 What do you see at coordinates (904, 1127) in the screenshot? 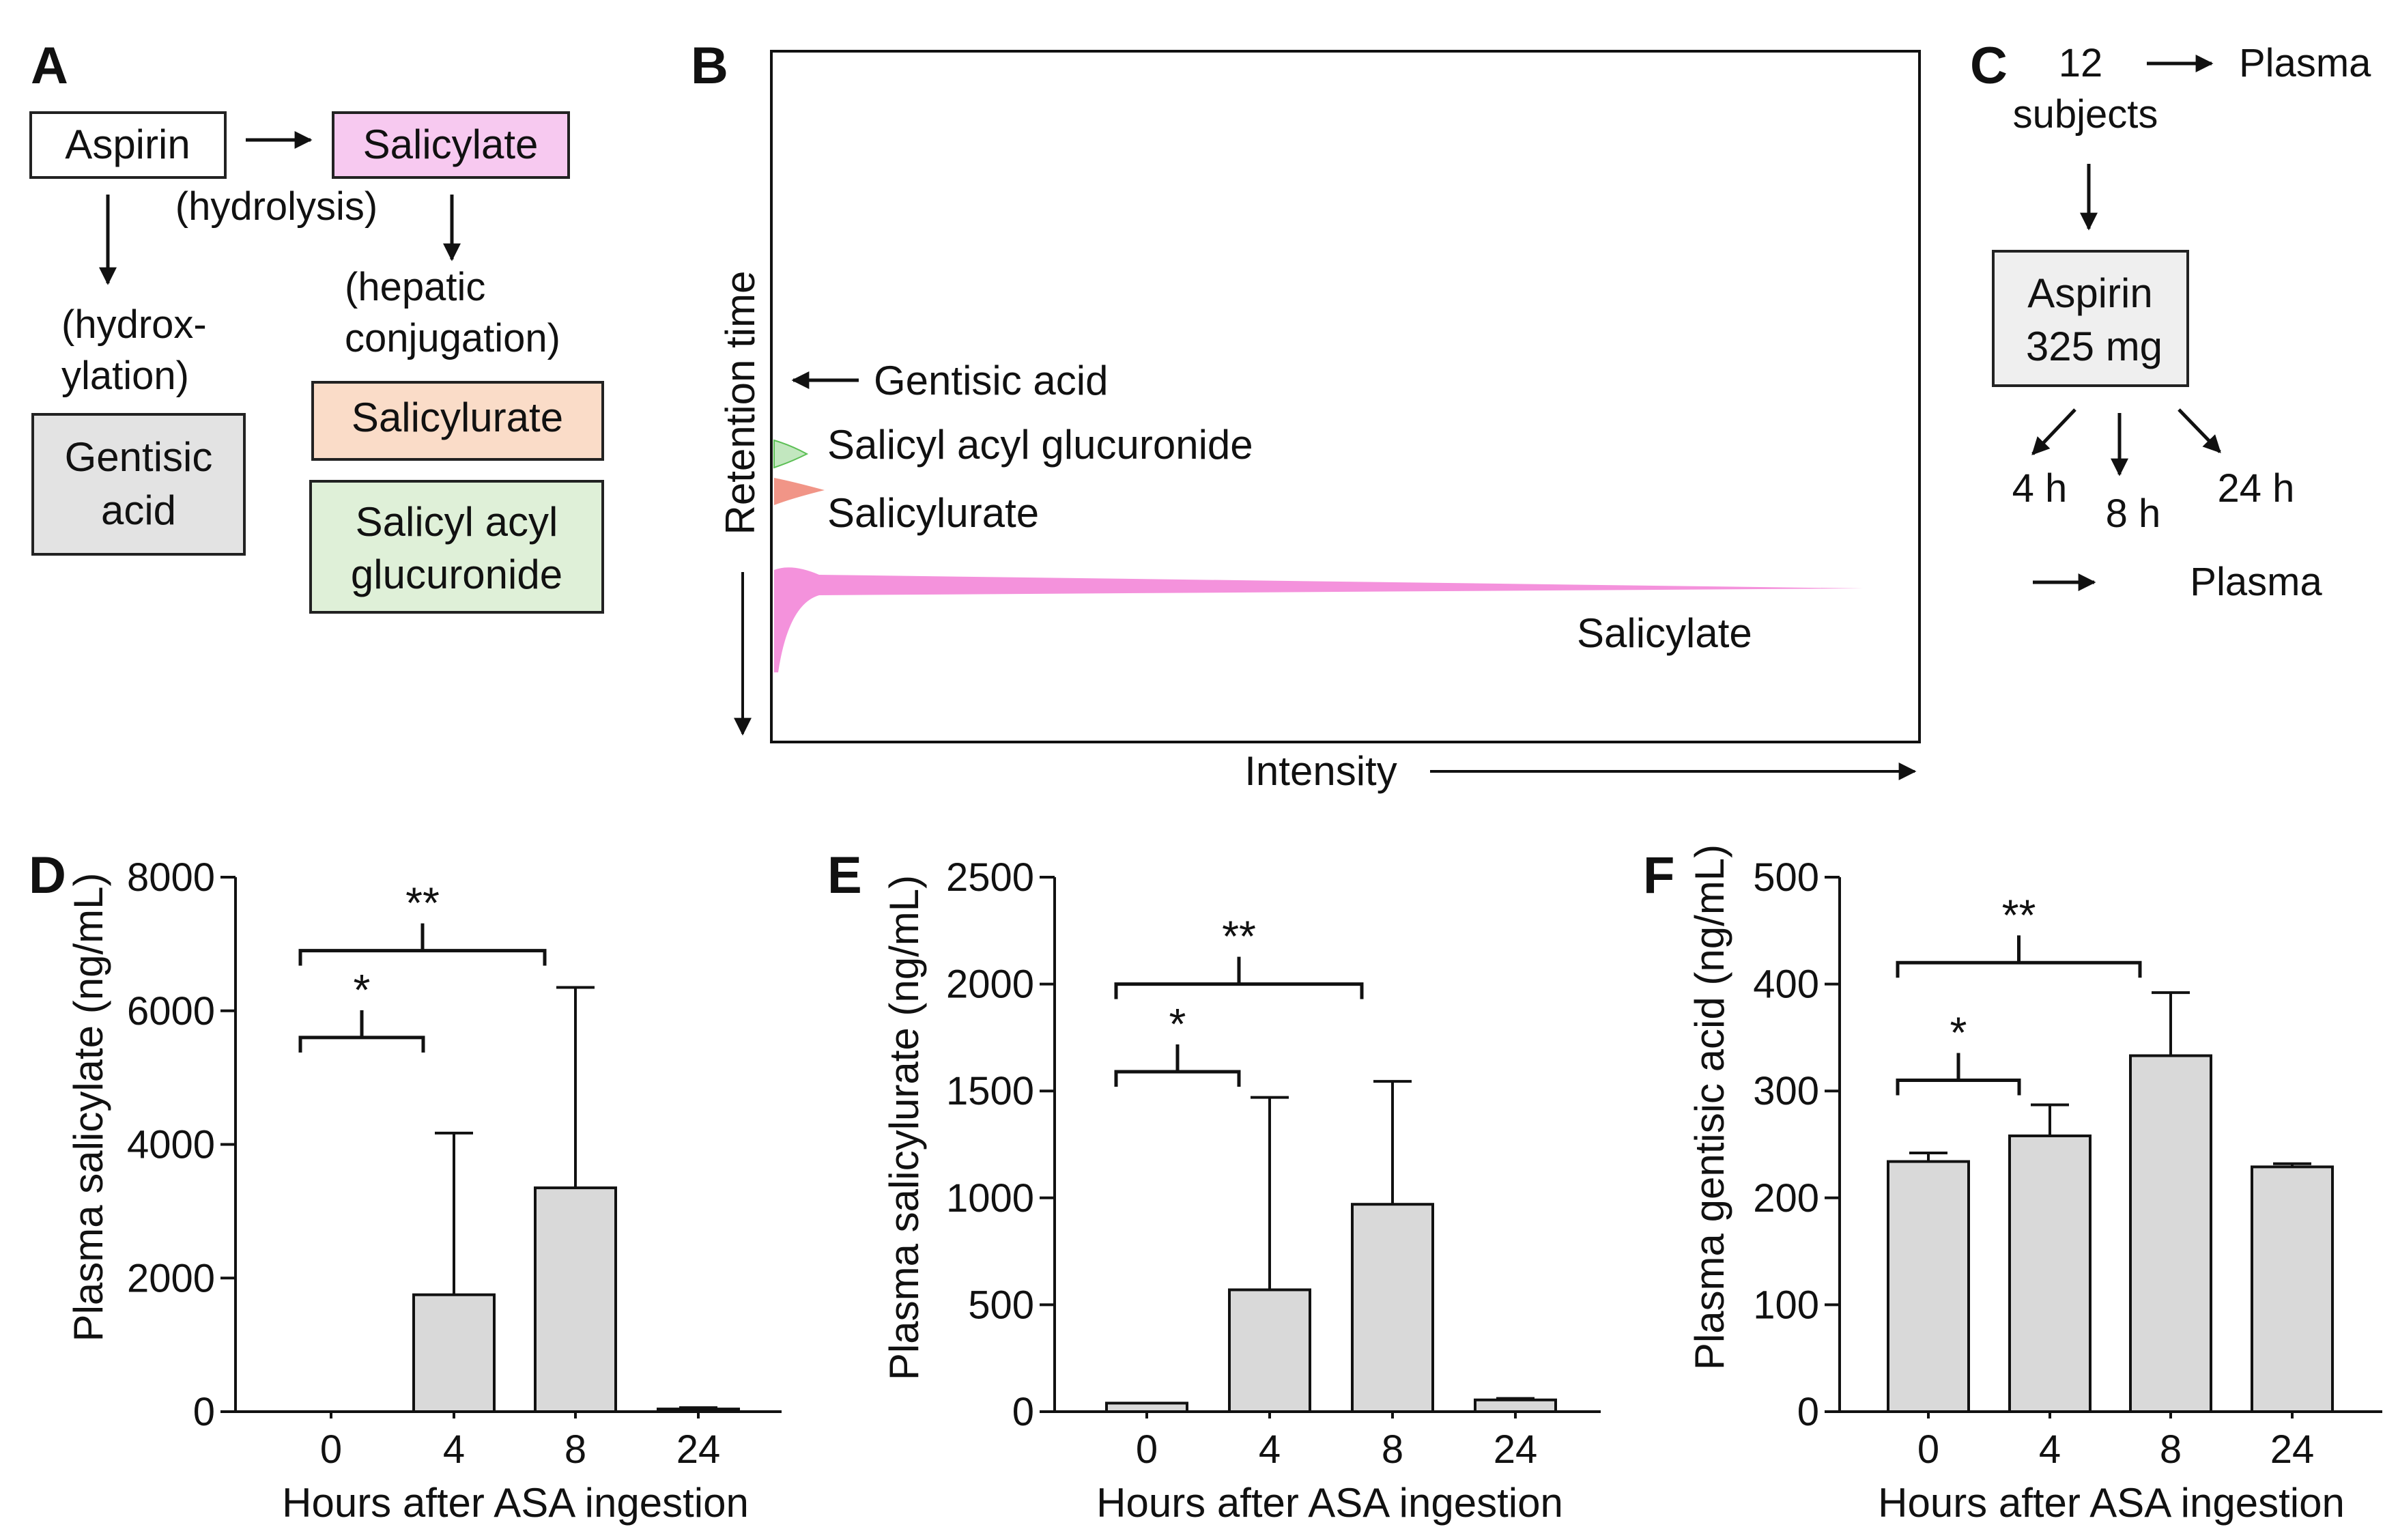
I see `chart-e-ylabel: Plasma salicylurate (ng/mL)` at bounding box center [904, 1127].